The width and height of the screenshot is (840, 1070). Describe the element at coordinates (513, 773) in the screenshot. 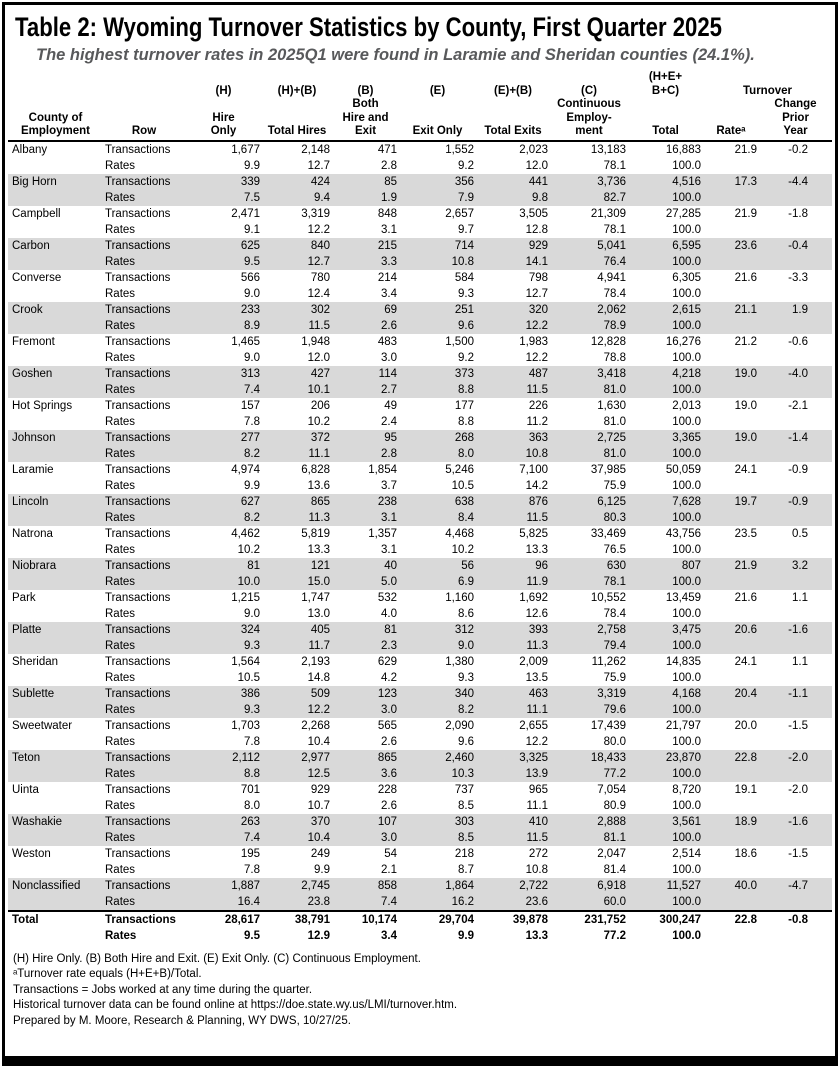

I see `value-cell: 13.9` at that location.